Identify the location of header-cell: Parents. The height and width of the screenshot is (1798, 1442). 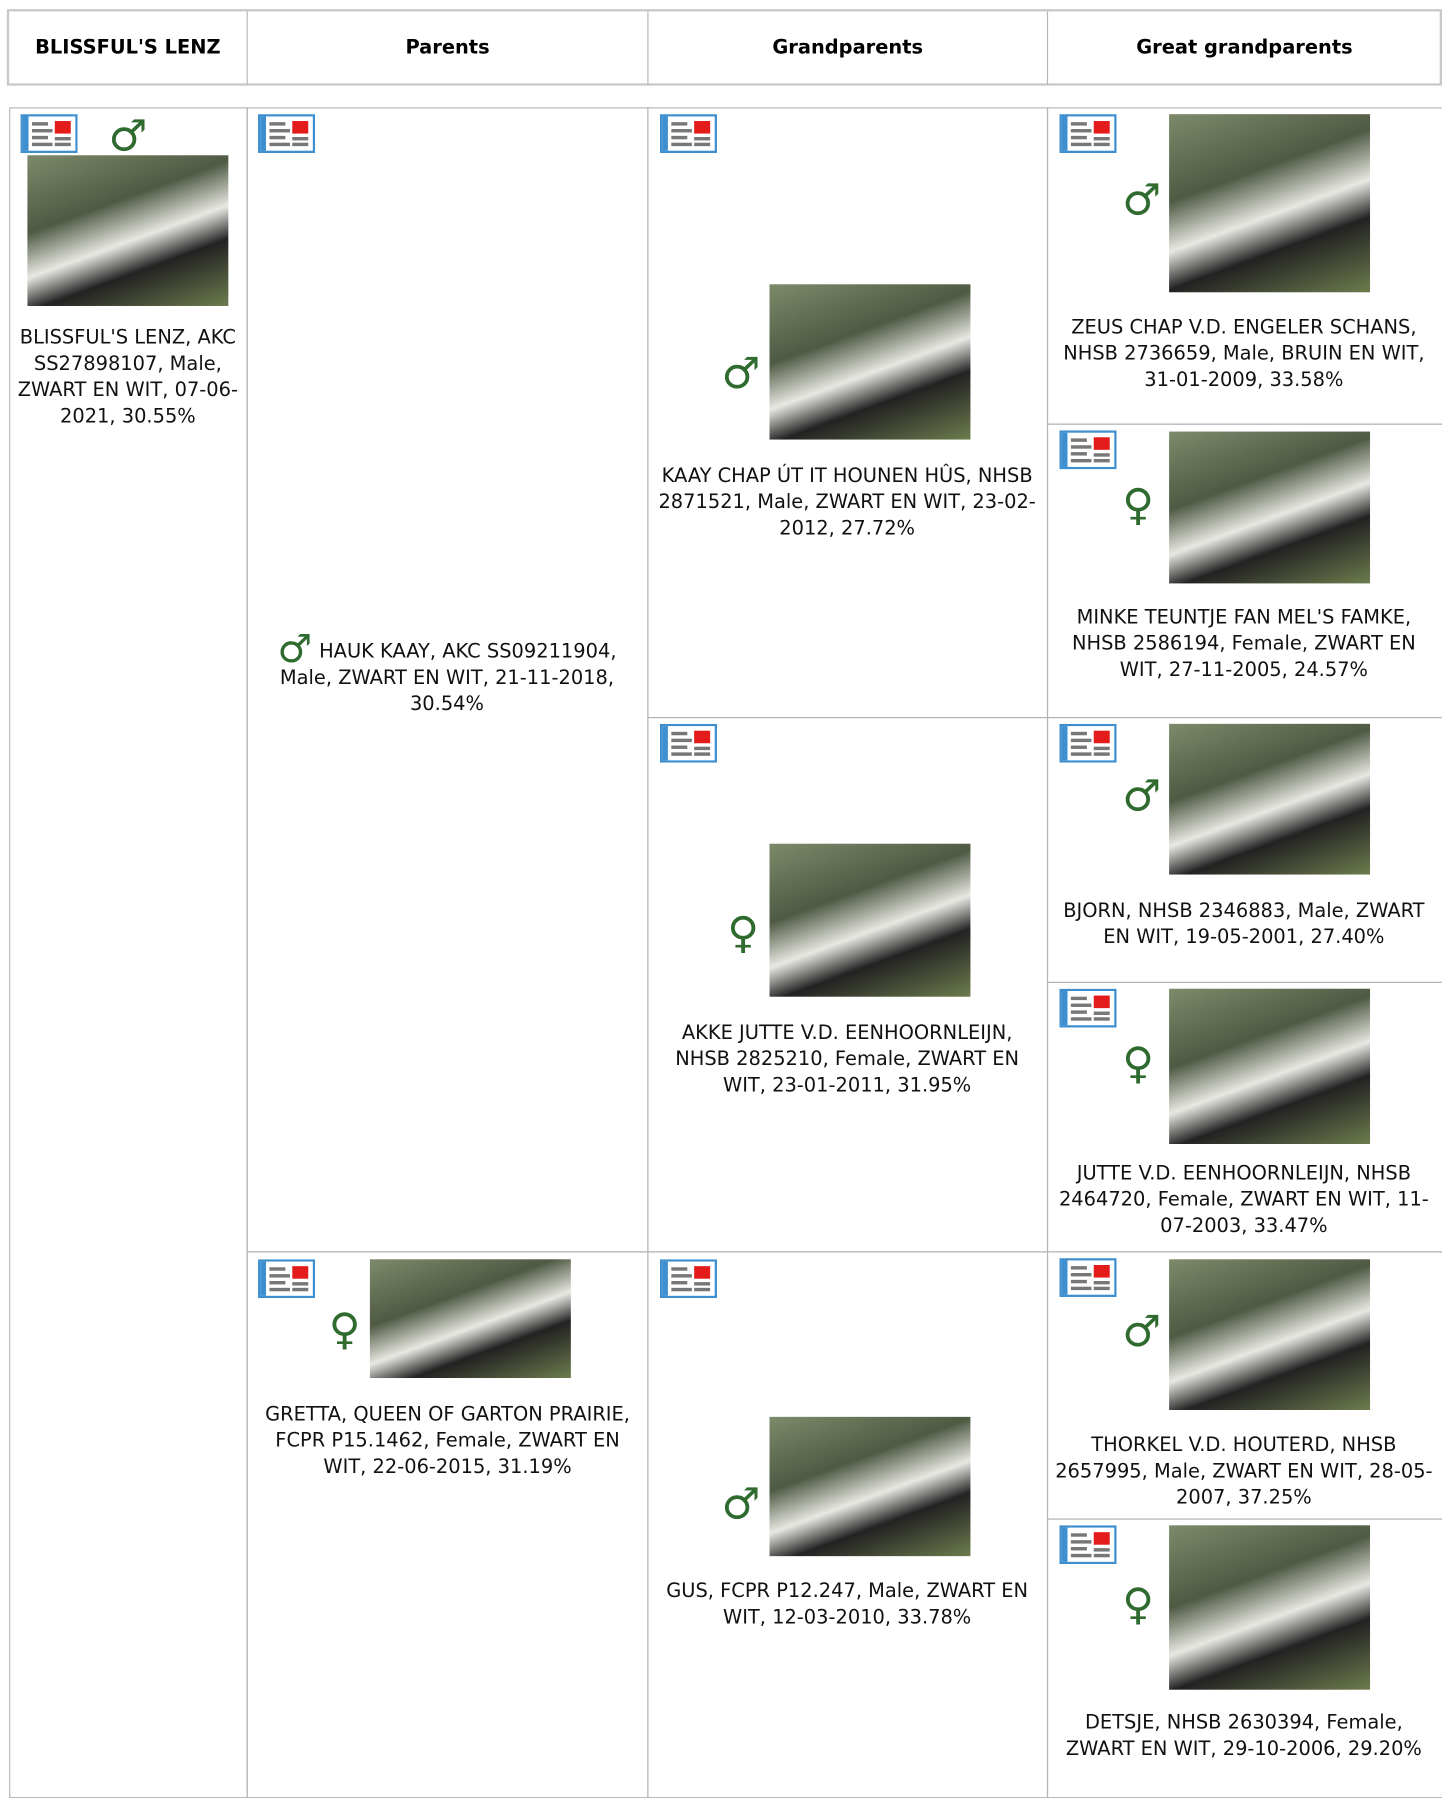
(447, 48).